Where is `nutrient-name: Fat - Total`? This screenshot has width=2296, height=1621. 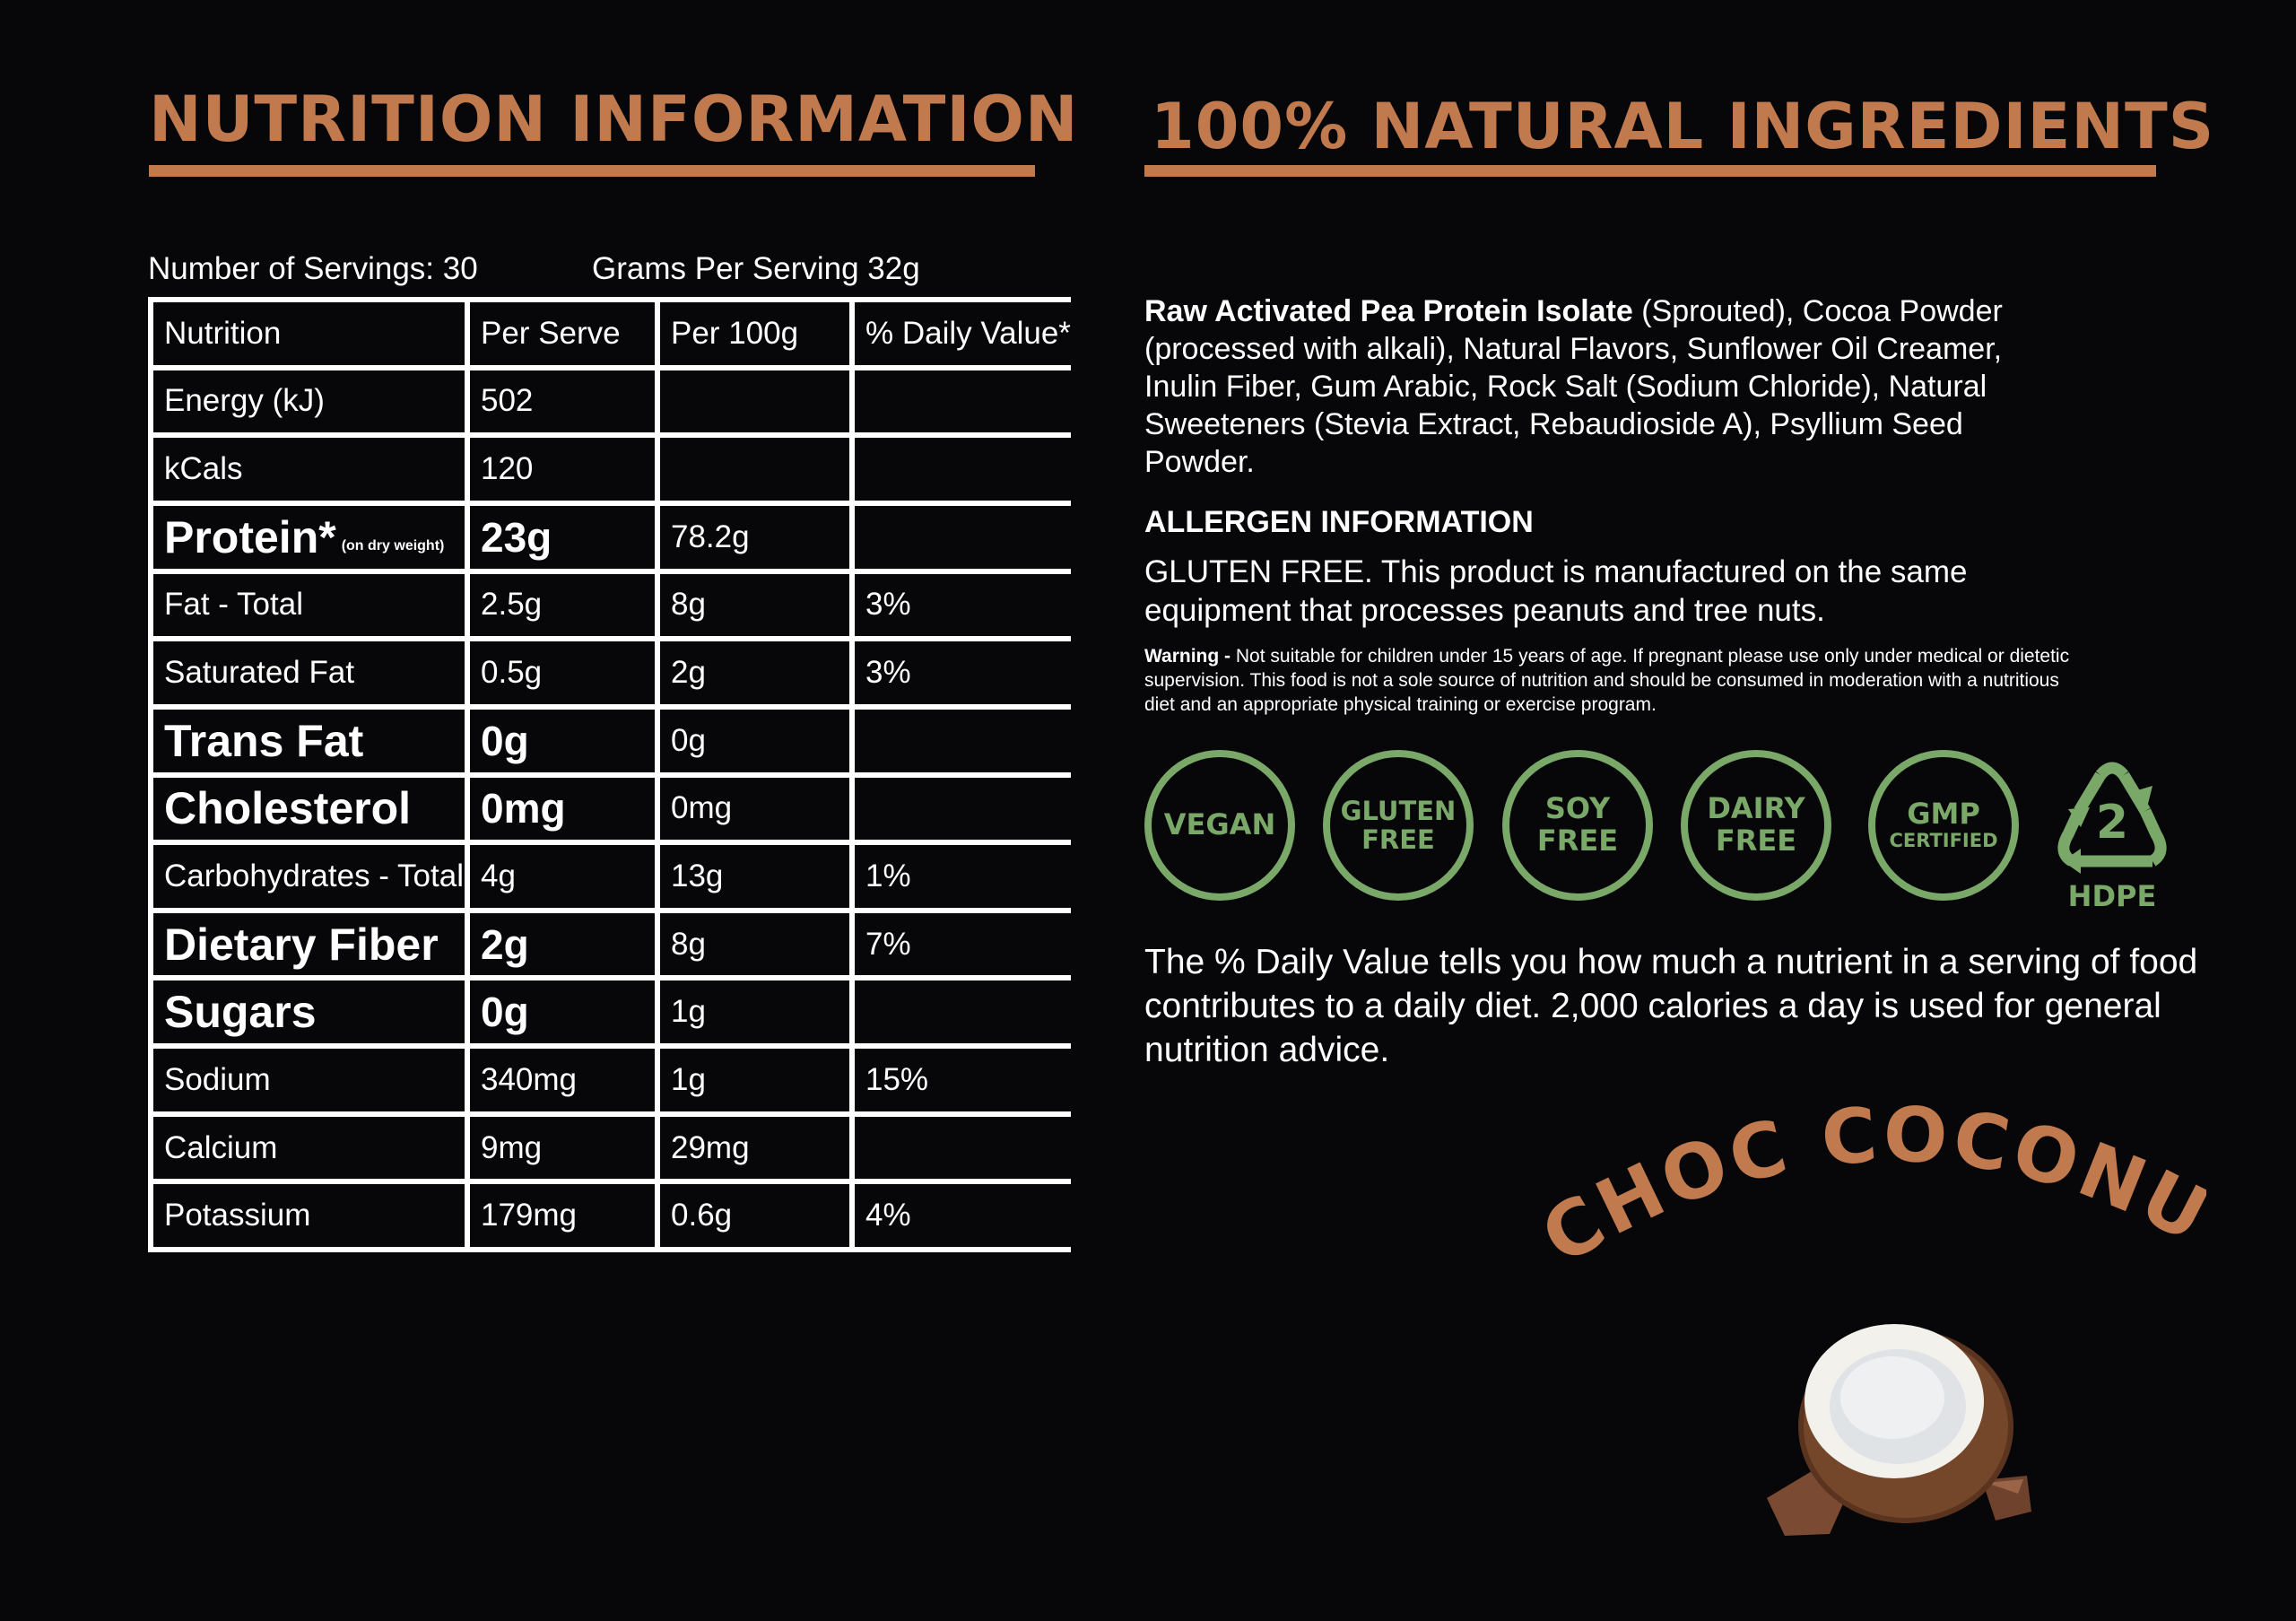
nutrient-name: Fat - Total is located at coordinates (233, 605).